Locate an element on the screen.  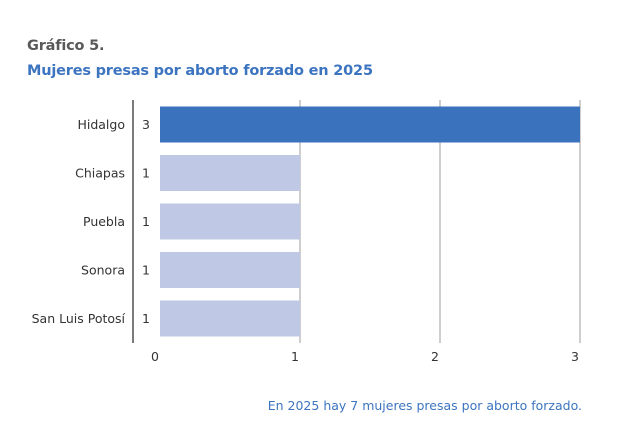
x-tick-label: 1 is located at coordinates (295, 356).